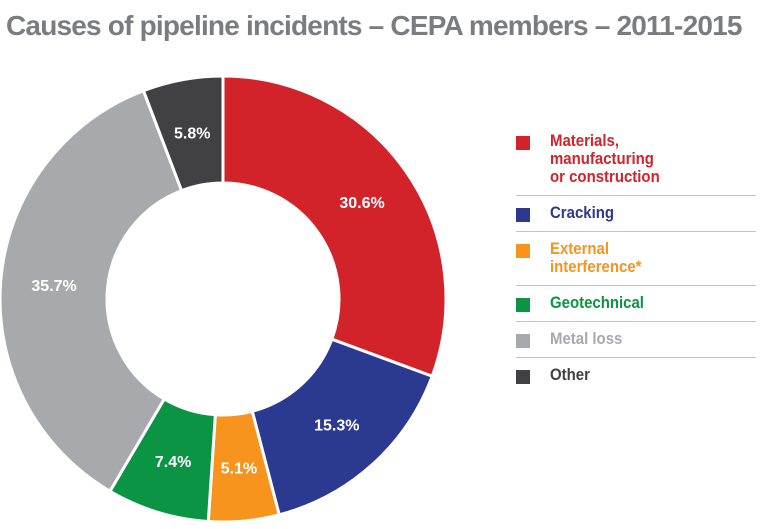 The width and height of the screenshot is (780, 529). I want to click on legend-item: Metal loss, so click(636, 340).